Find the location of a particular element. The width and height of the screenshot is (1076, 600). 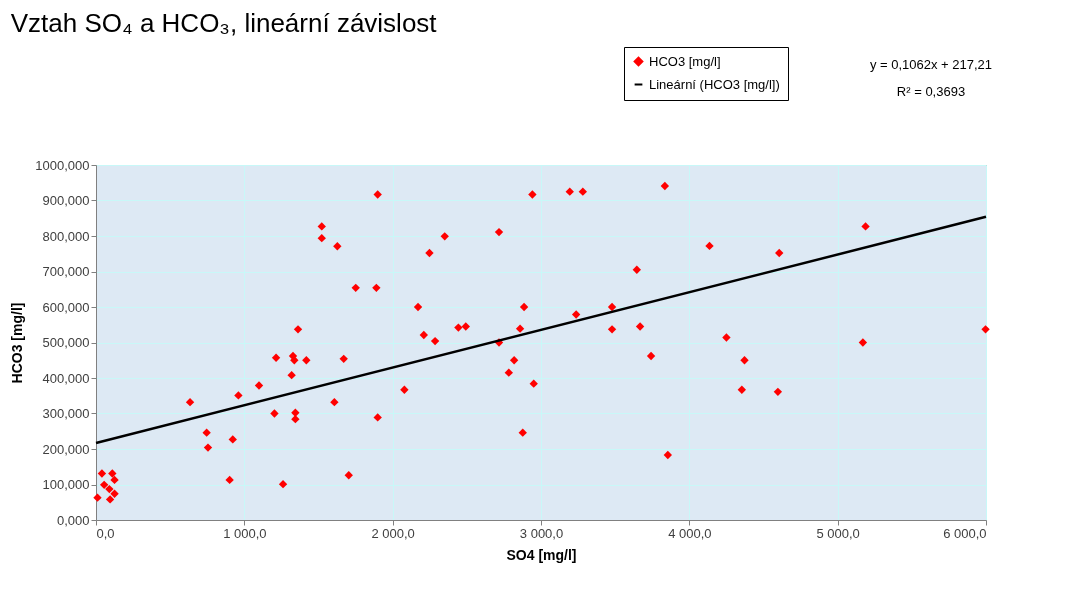

x-tick-label: 5 000,0 is located at coordinates (838, 533).